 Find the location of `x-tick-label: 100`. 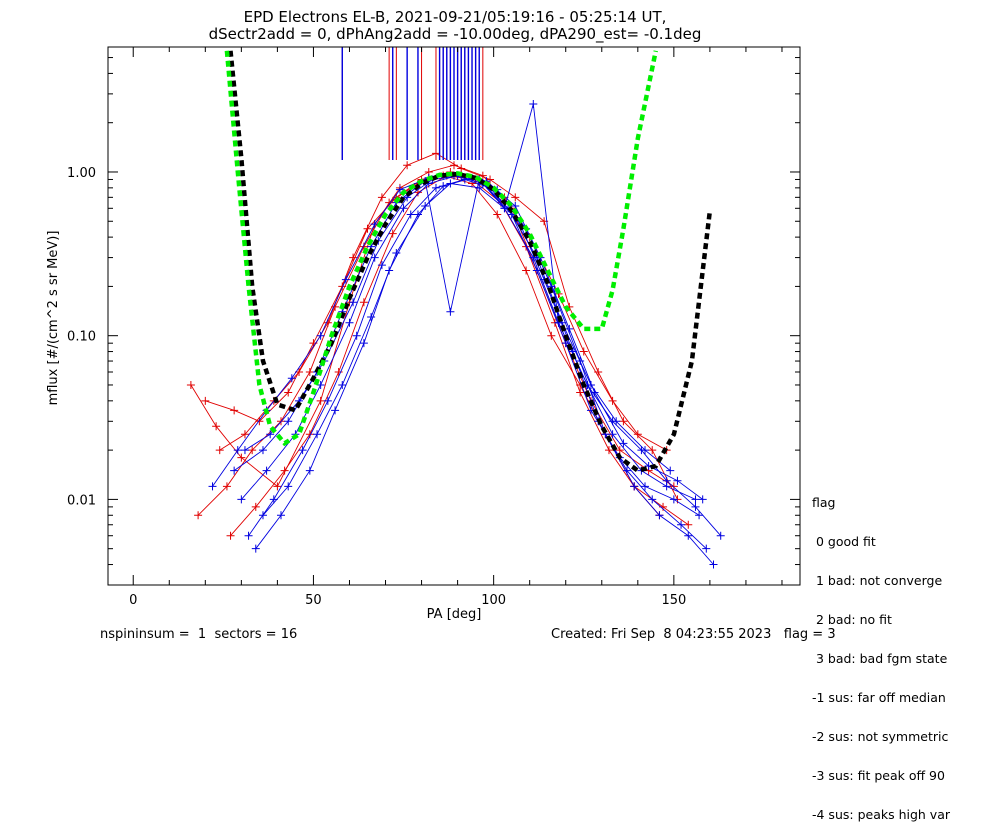

x-tick-label: 100 is located at coordinates (493, 600).